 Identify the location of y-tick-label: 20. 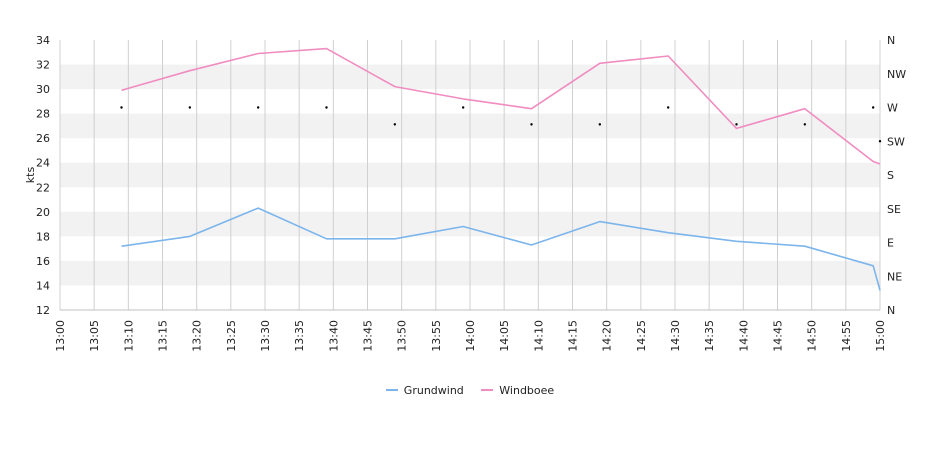
(43, 212).